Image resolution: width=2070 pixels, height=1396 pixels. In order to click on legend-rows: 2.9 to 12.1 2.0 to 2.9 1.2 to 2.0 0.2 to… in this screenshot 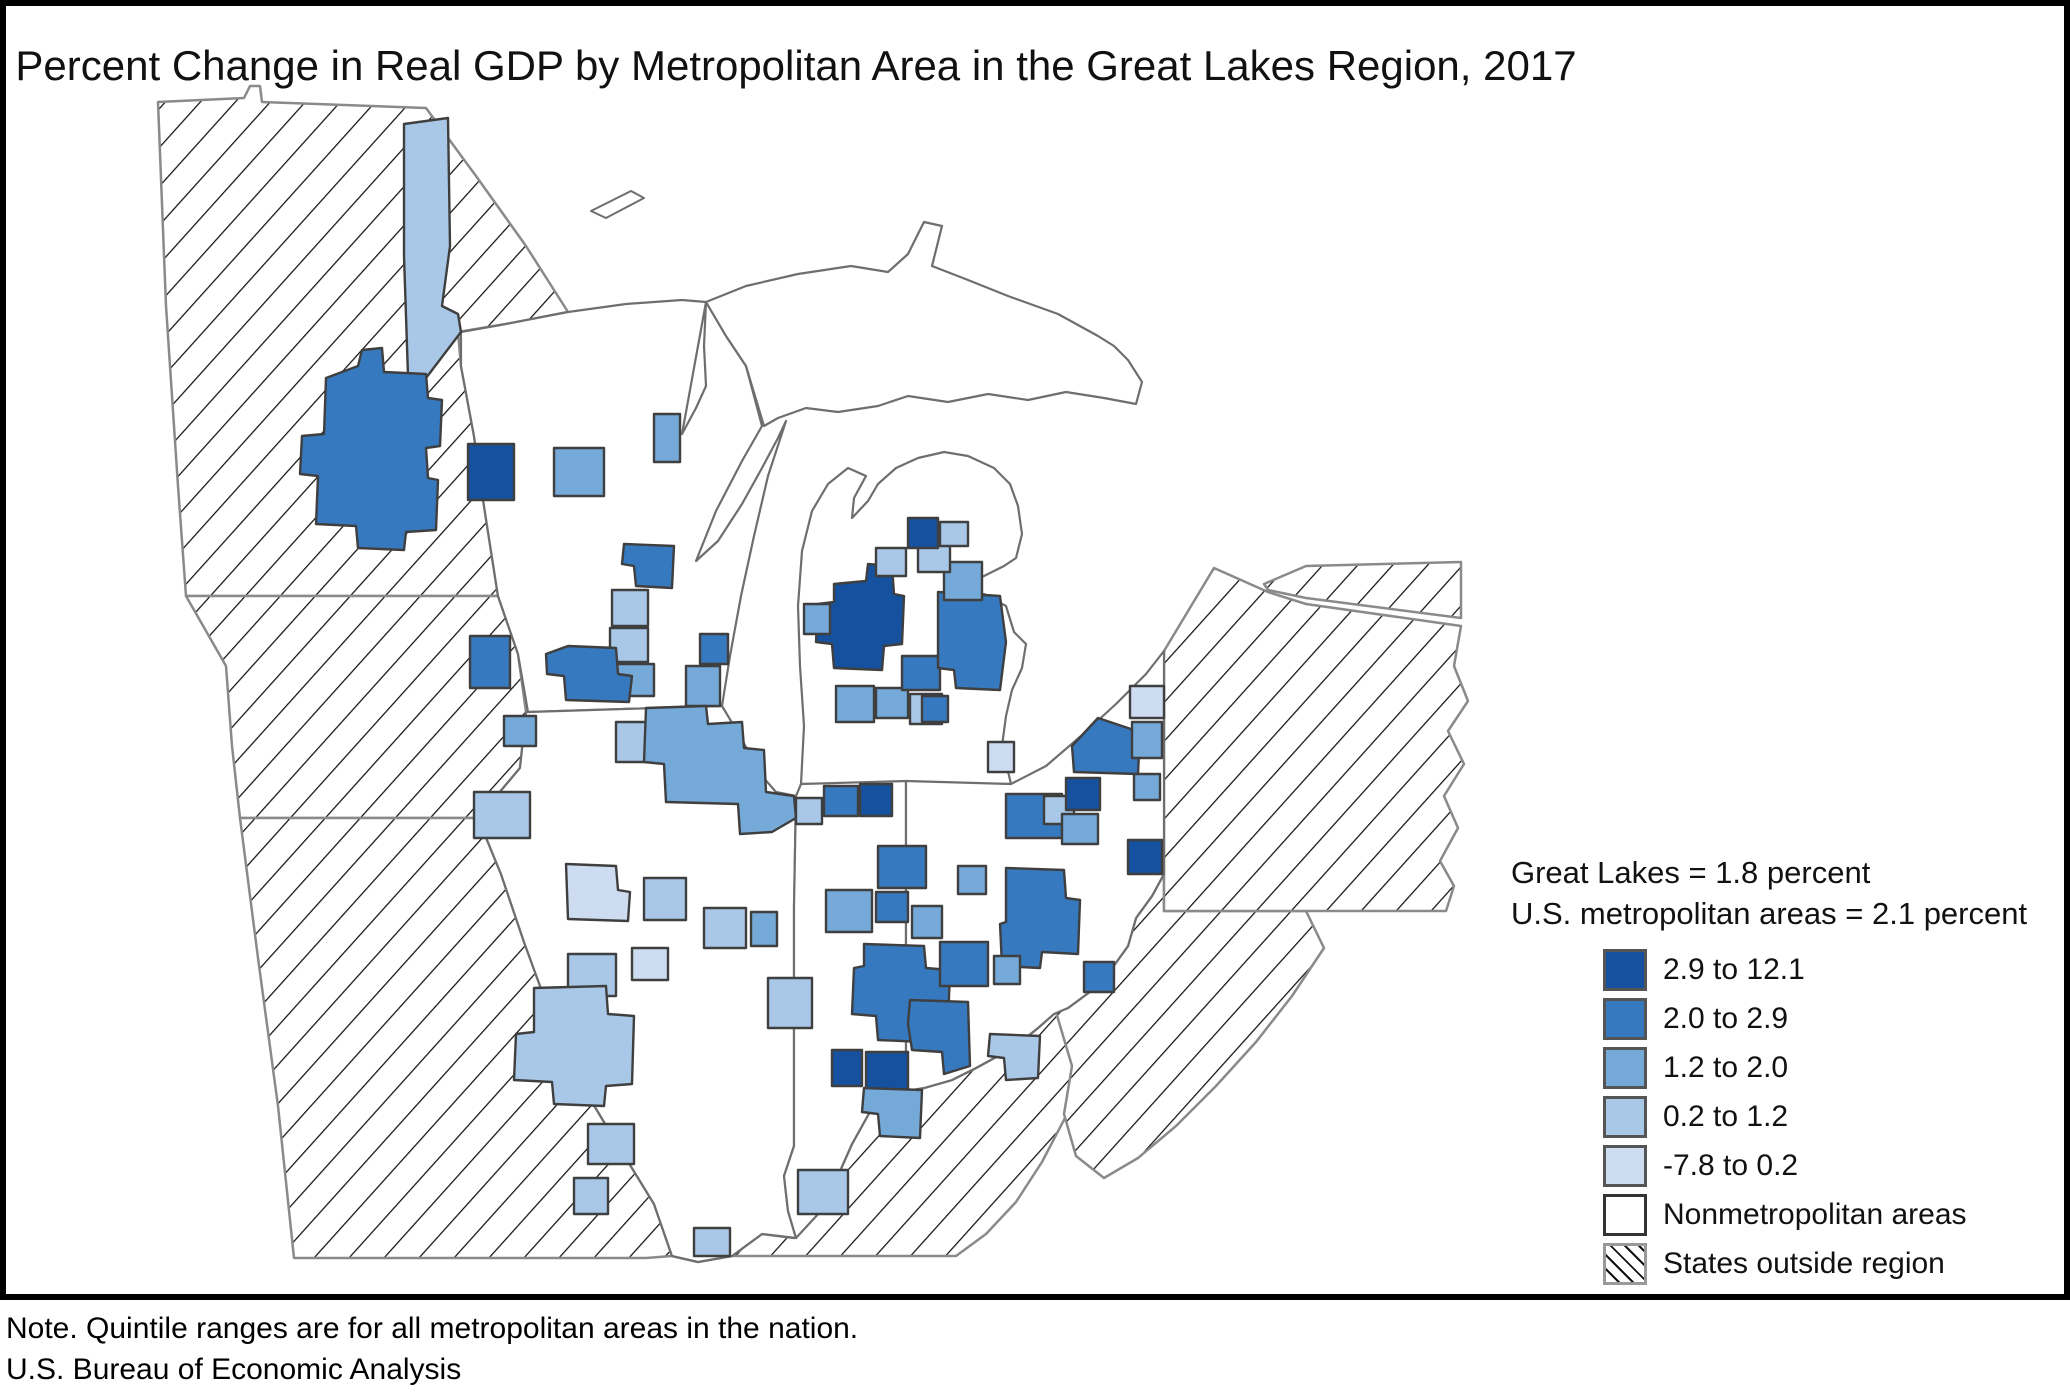, I will do `click(1827, 1117)`.